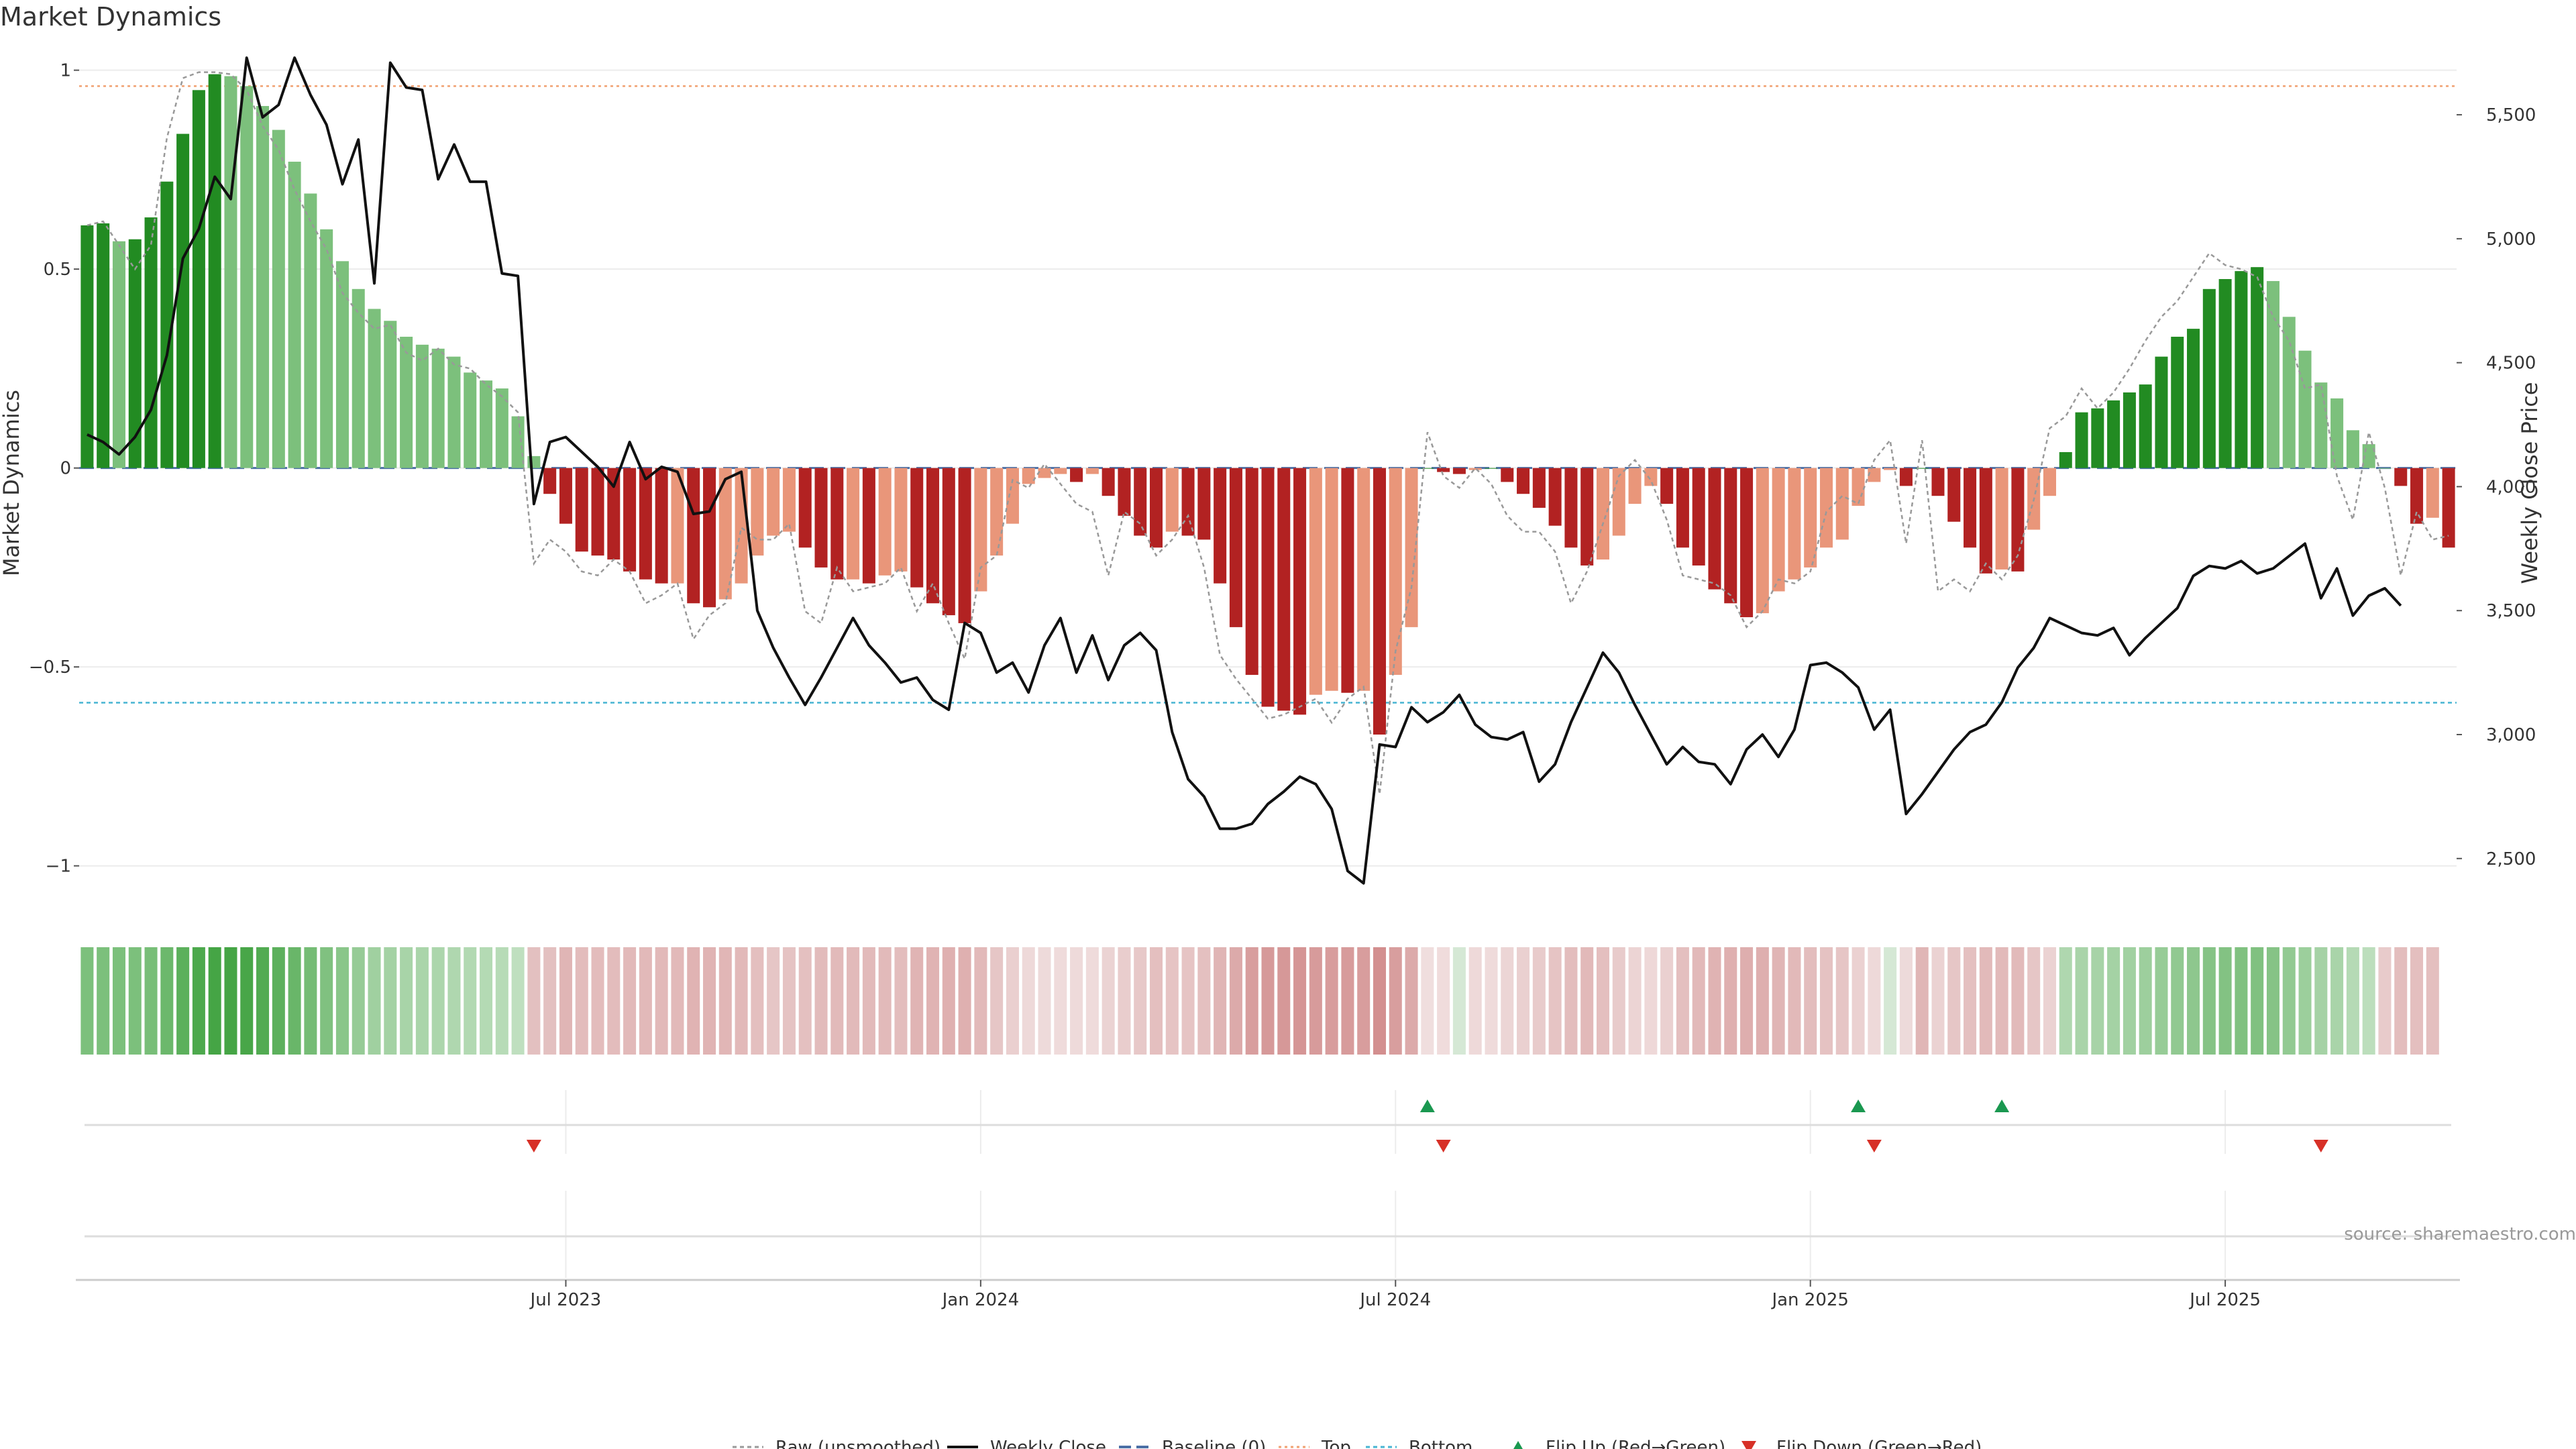 This screenshot has width=2576, height=1449. Describe the element at coordinates (980, 1300) in the screenshot. I see `x-tick-label: Jan 2024` at that location.